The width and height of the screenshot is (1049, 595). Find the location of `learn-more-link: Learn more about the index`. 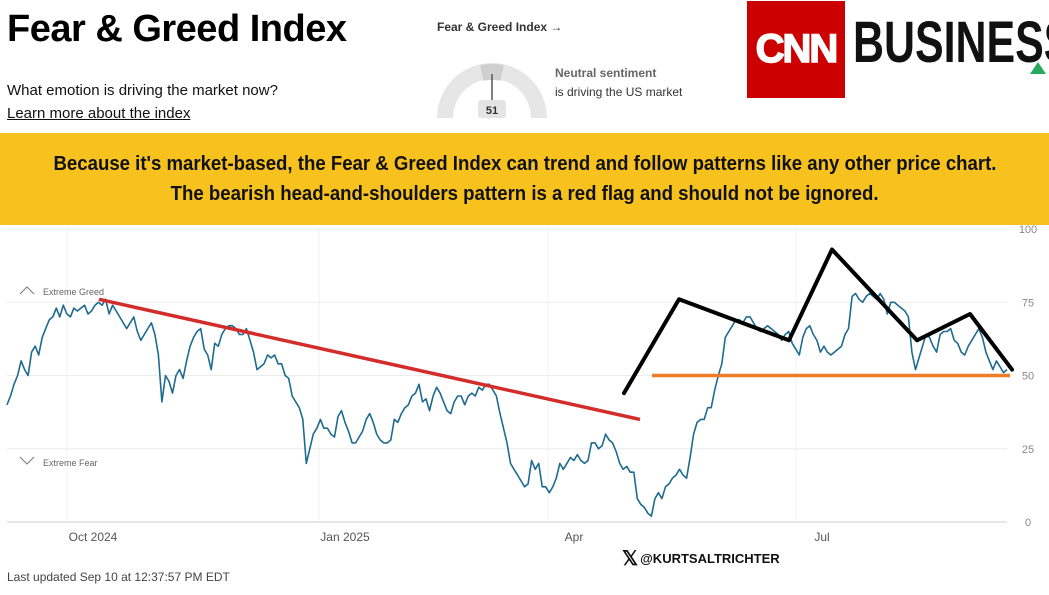

learn-more-link: Learn more about the index is located at coordinates (99, 113).